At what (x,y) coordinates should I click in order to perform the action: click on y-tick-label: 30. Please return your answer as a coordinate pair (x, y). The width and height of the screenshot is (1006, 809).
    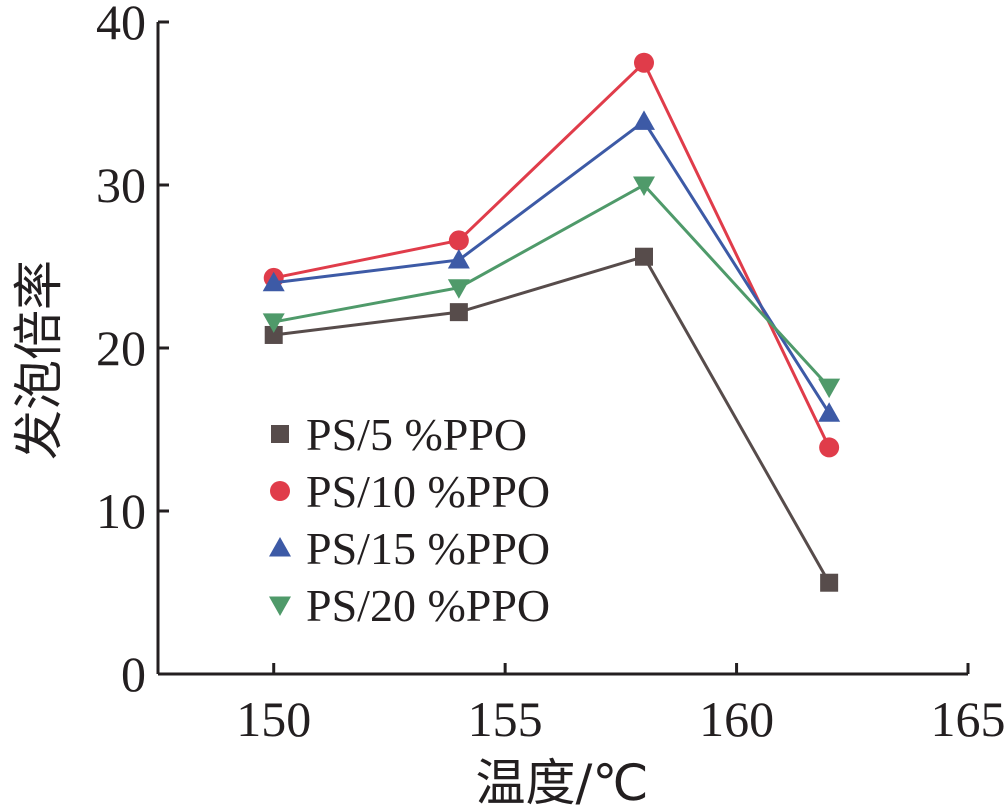
    Looking at the image, I should click on (121, 185).